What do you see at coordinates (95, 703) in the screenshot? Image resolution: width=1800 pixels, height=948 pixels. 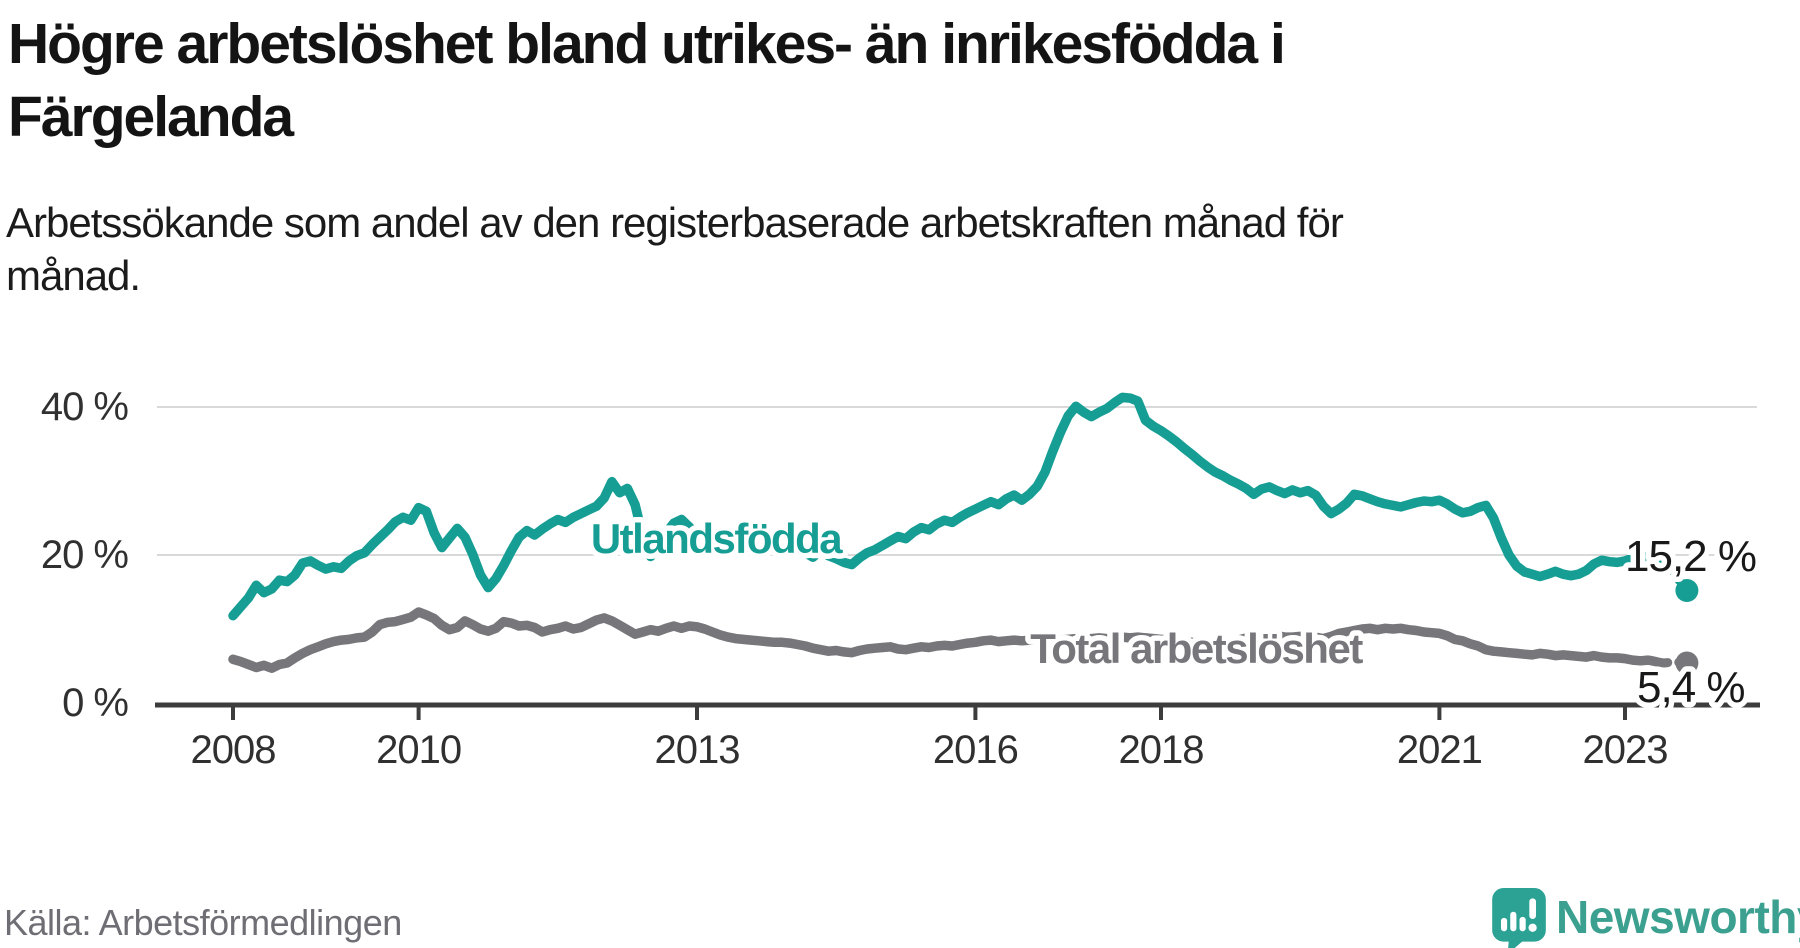 I see `y-tick-label-0: 0 %` at bounding box center [95, 703].